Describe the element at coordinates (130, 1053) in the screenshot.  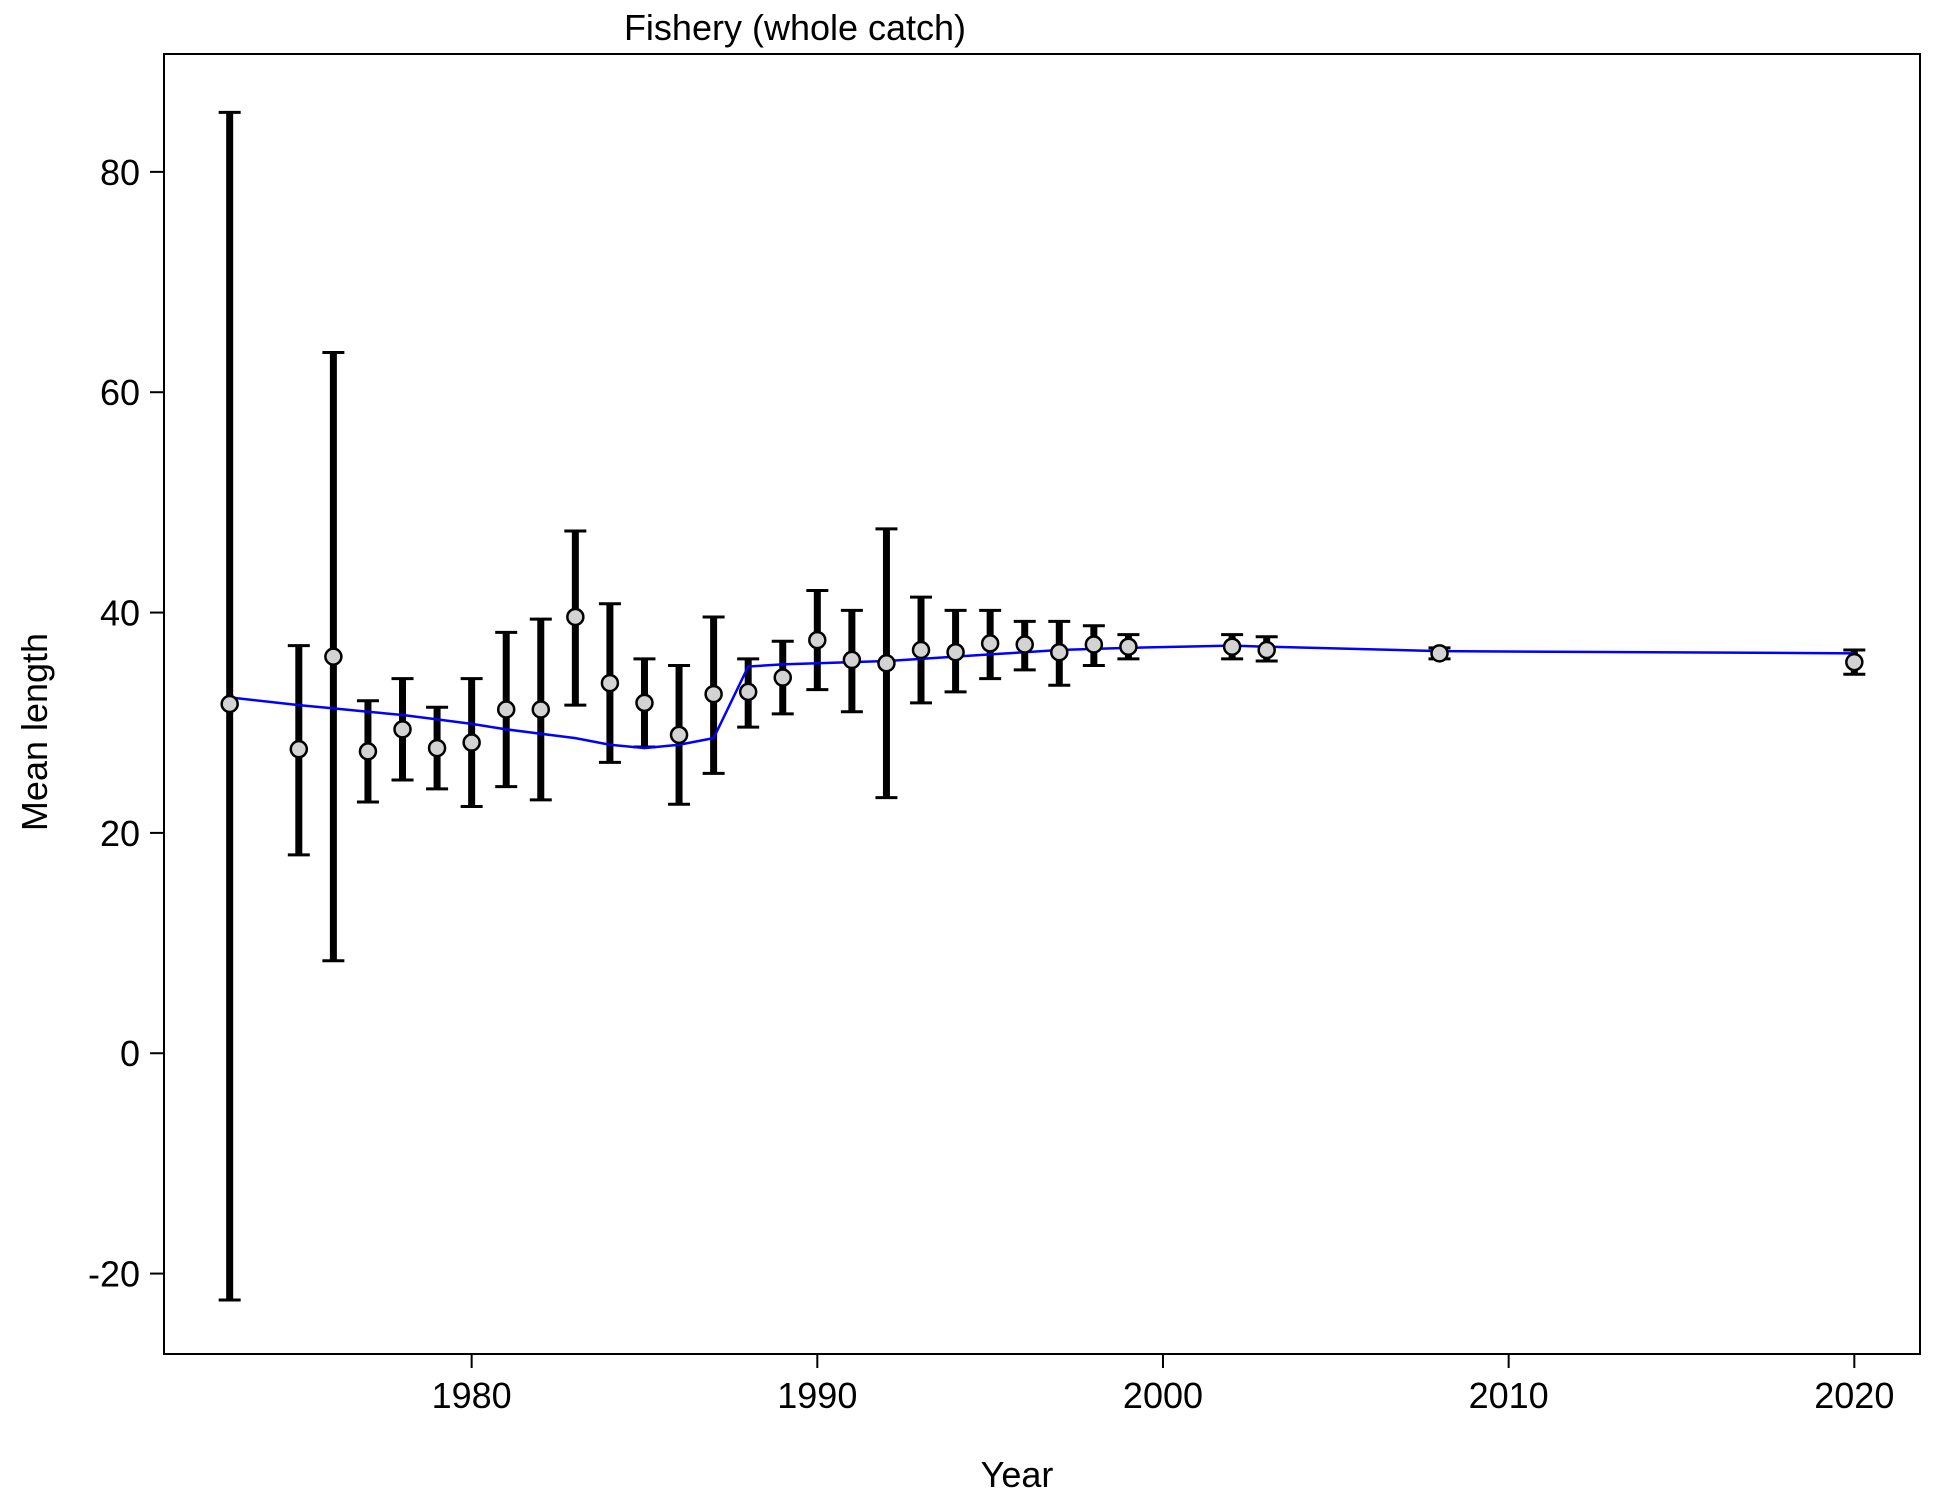
I see `y-tick-label: 0` at that location.